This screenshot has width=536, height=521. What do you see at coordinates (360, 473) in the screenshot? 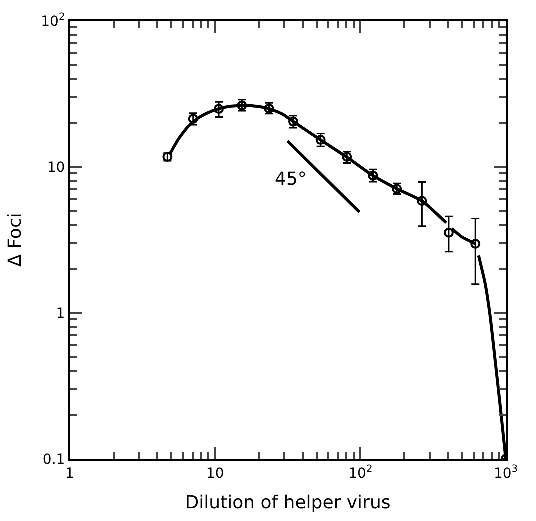
I see `x-tick-label: 10$^{2}$` at bounding box center [360, 473].